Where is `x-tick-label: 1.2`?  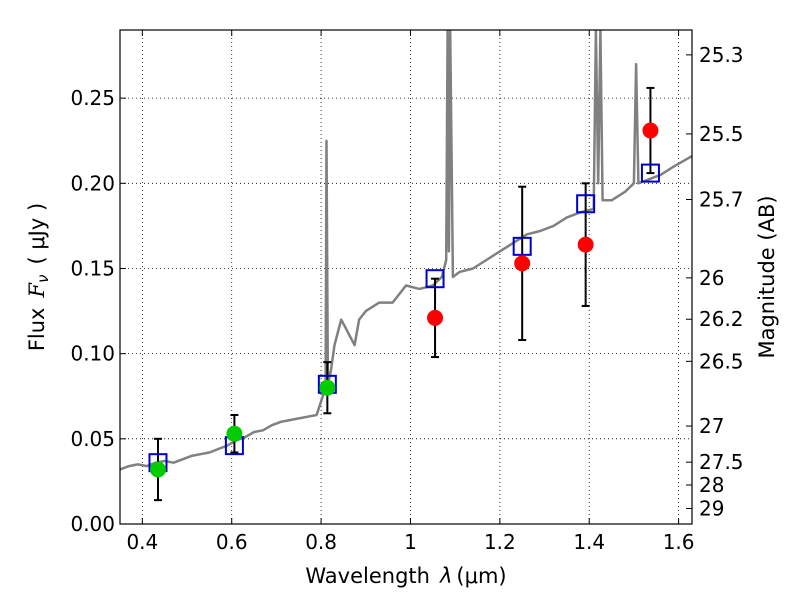 x-tick-label: 1.2 is located at coordinates (500, 542).